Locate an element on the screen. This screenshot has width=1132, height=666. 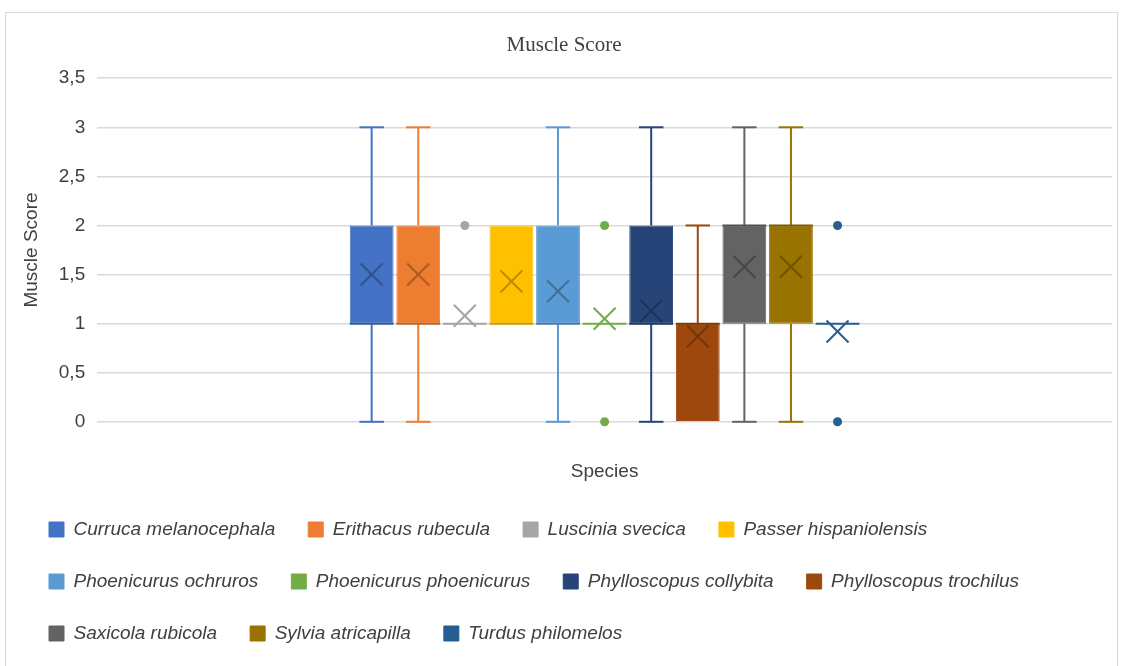
y-tick-label: 1 is located at coordinates (80, 322).